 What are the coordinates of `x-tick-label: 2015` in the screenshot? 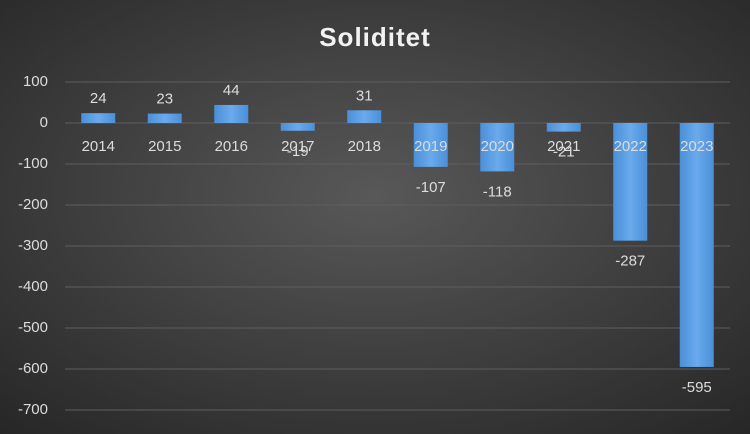 It's located at (164, 146).